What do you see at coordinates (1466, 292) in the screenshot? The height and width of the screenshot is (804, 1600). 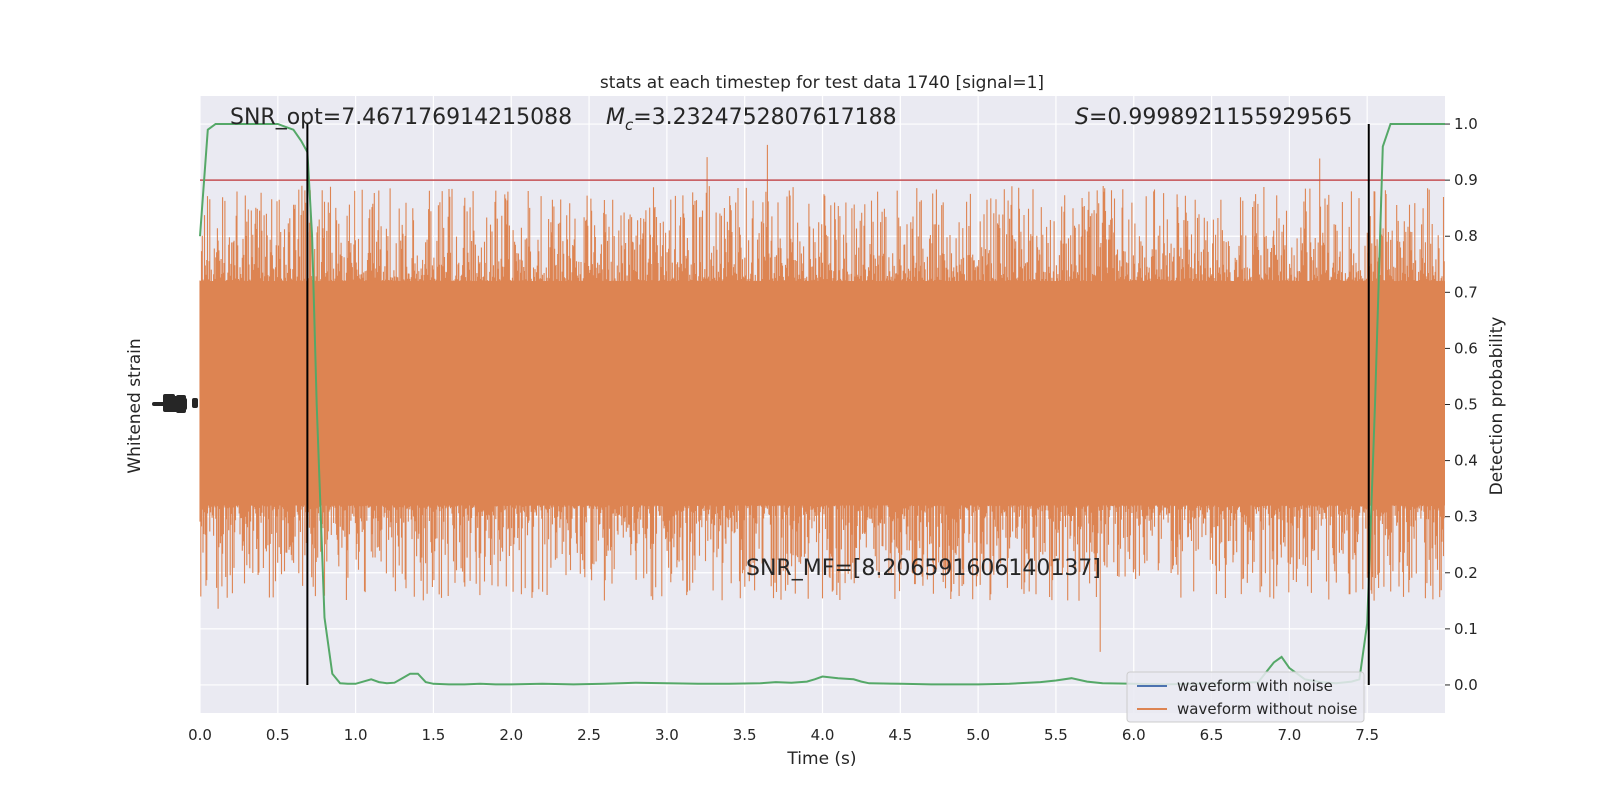 I see `y-tick-label: 0.7` at bounding box center [1466, 292].